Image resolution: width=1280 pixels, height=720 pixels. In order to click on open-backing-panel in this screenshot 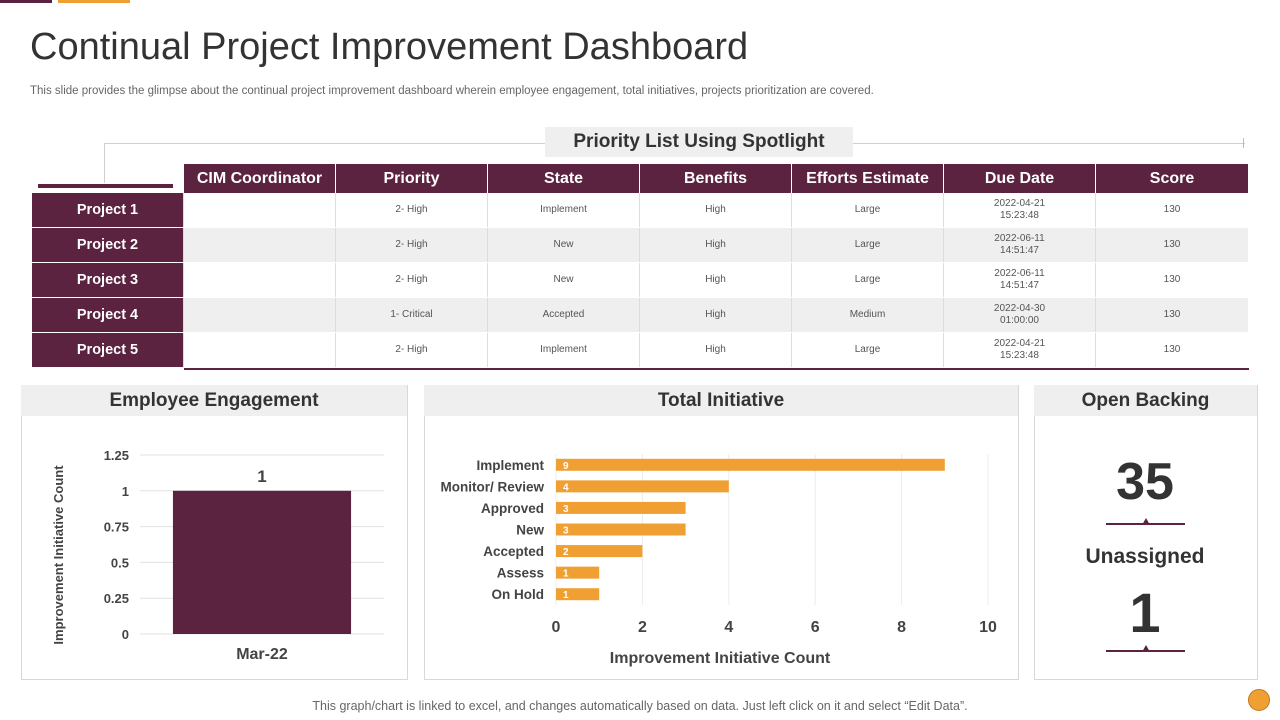, I will do `click(1146, 532)`.